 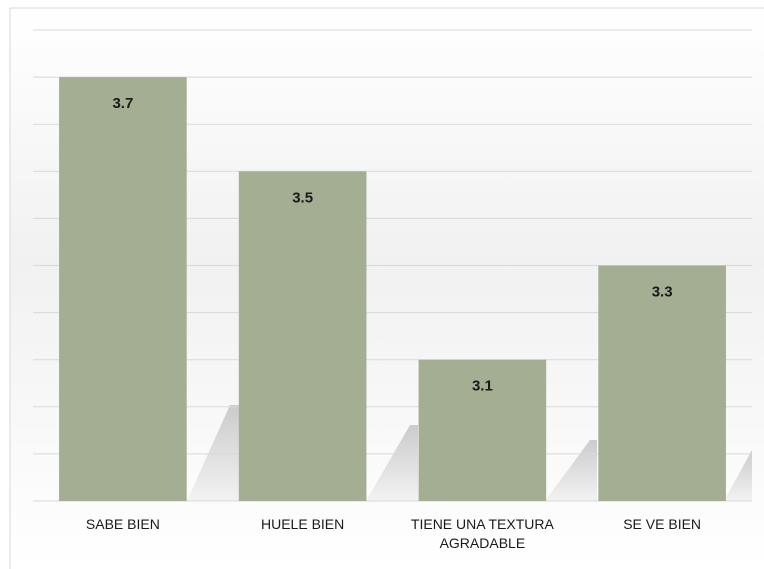 I want to click on data-label: 3.1, so click(x=482, y=386).